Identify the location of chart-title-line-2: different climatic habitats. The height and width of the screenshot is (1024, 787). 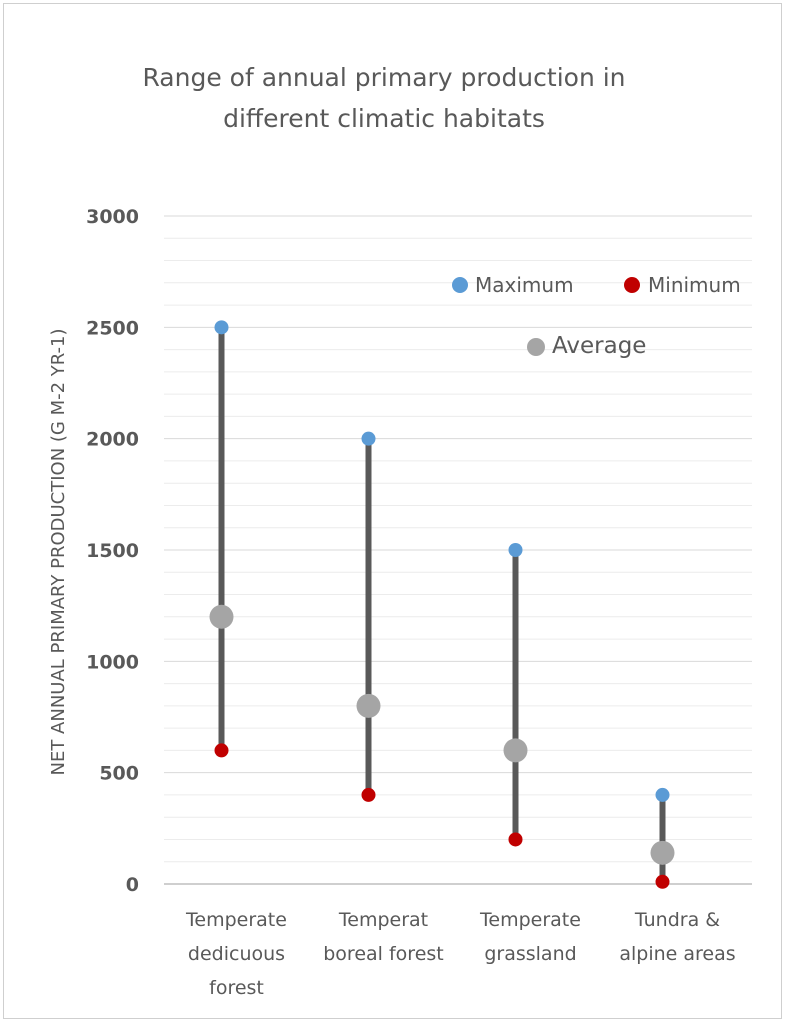
(384, 118).